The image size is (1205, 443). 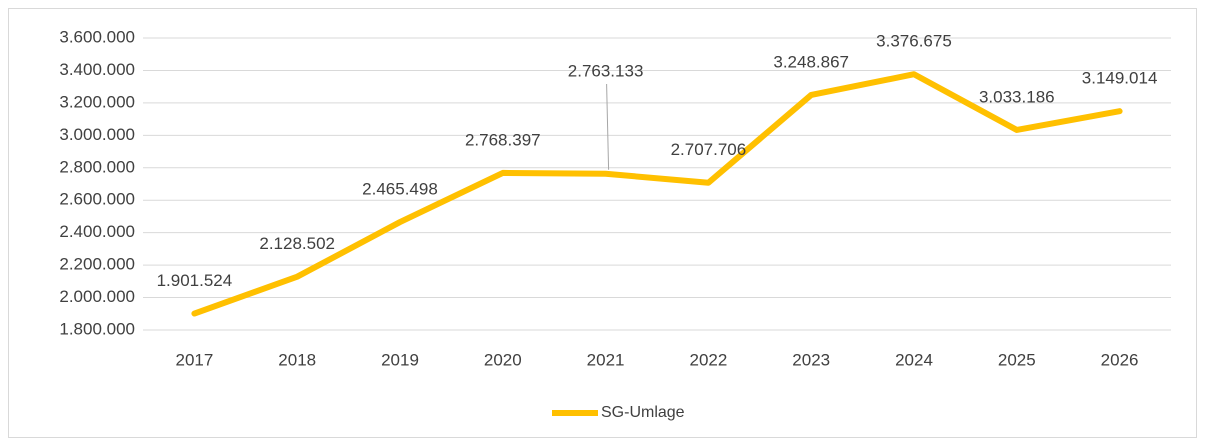 I want to click on y-tick-label: 3.600.000, so click(x=97, y=36).